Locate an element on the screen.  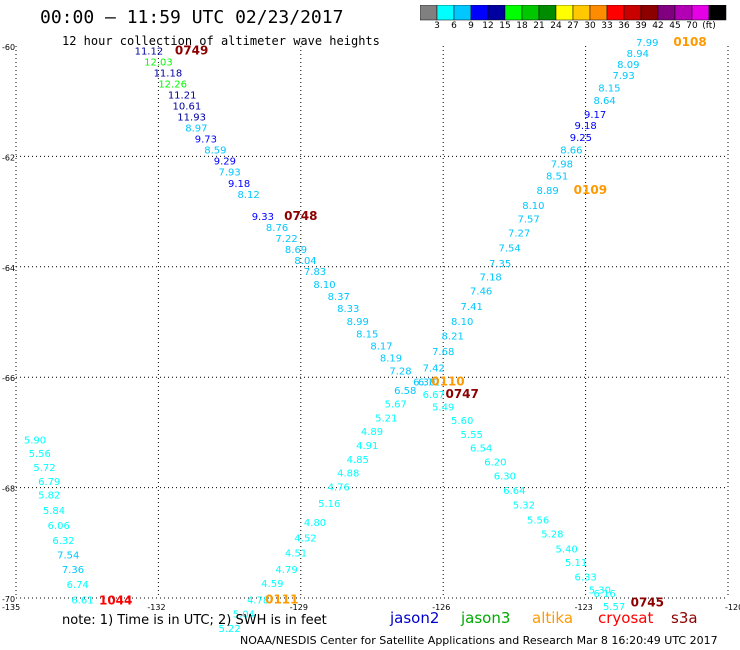
pass-time-label: 0745 is located at coordinates (647, 602).